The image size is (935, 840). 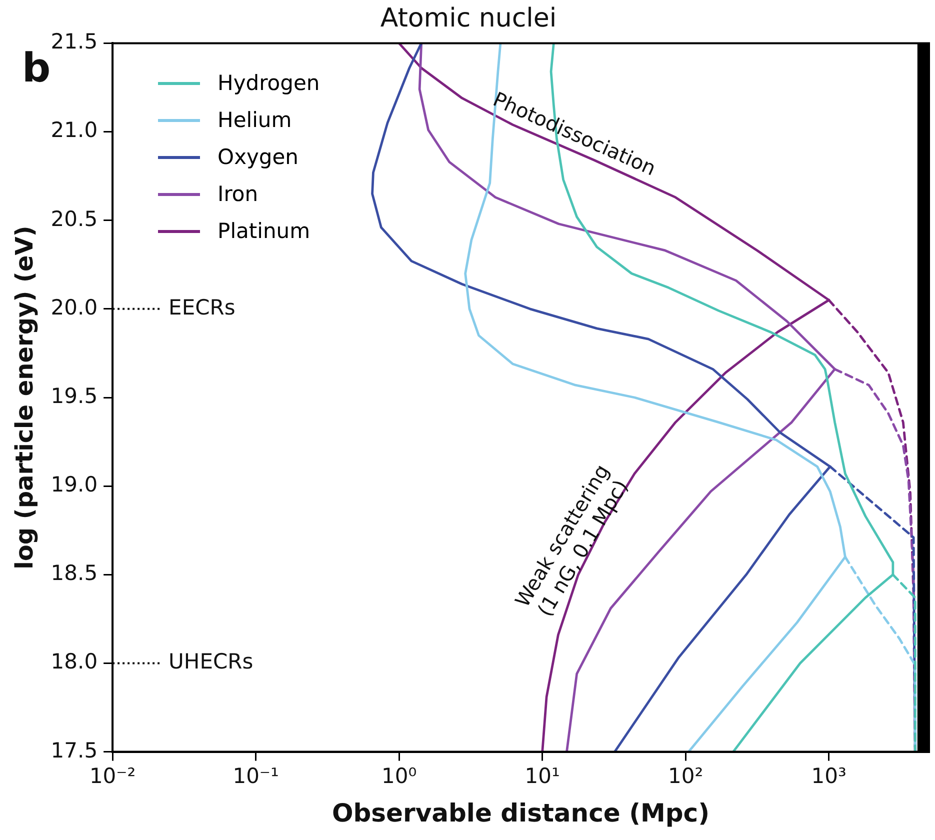 What do you see at coordinates (74, 218) in the screenshot?
I see `y-tick-label: 20.5` at bounding box center [74, 218].